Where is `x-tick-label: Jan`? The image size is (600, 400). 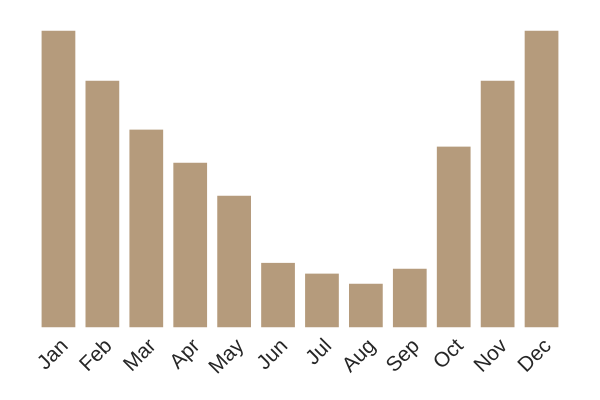 x-tick-label: Jan is located at coordinates (51, 354).